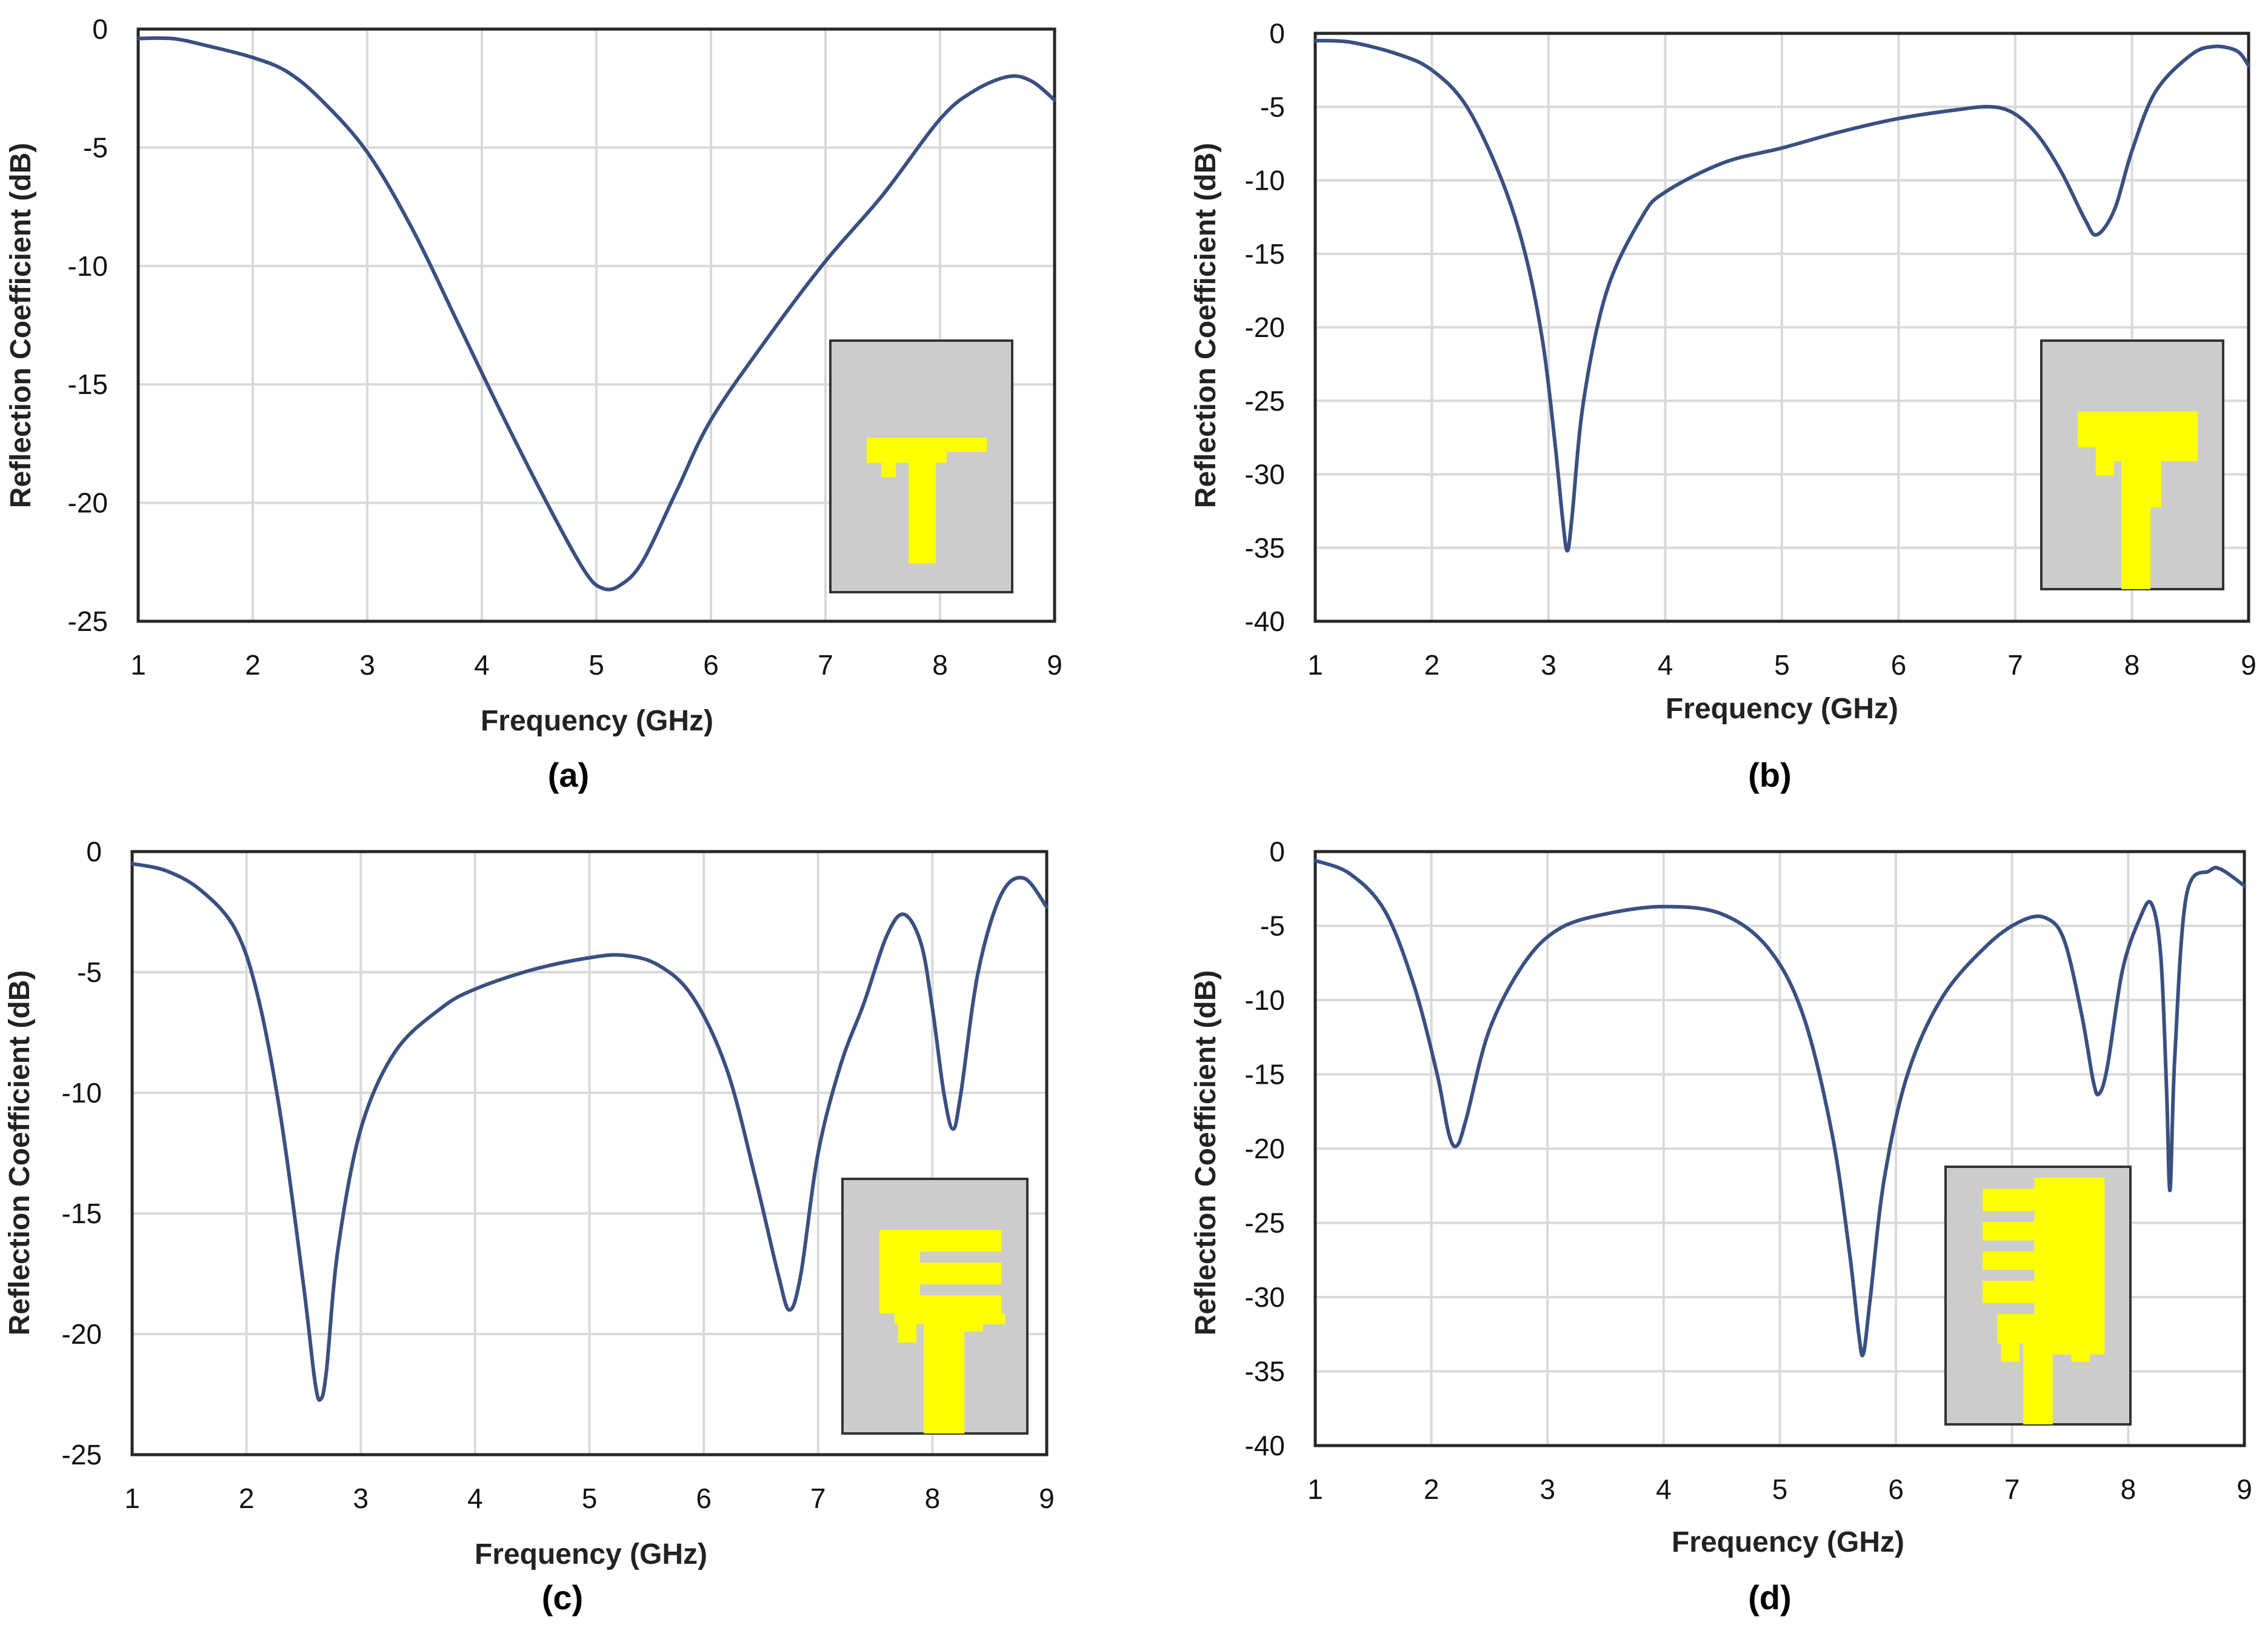 This screenshot has width=2268, height=1645. What do you see at coordinates (935, 1306) in the screenshot?
I see `antenna-inset` at bounding box center [935, 1306].